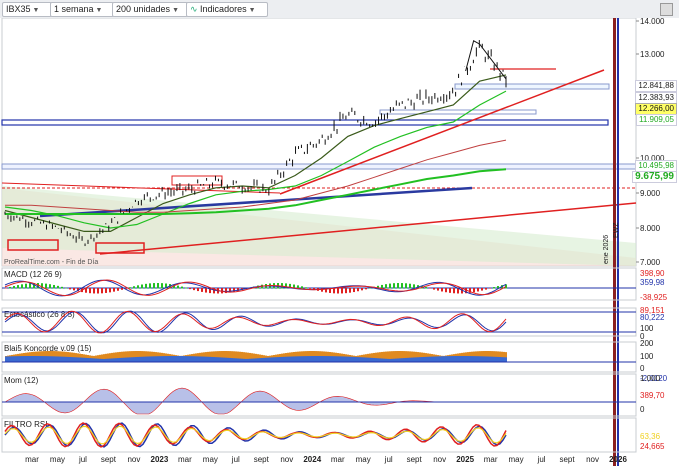 The width and height of the screenshot is (679, 466). I want to click on stoch-value-tag: 89,151, so click(652, 310).